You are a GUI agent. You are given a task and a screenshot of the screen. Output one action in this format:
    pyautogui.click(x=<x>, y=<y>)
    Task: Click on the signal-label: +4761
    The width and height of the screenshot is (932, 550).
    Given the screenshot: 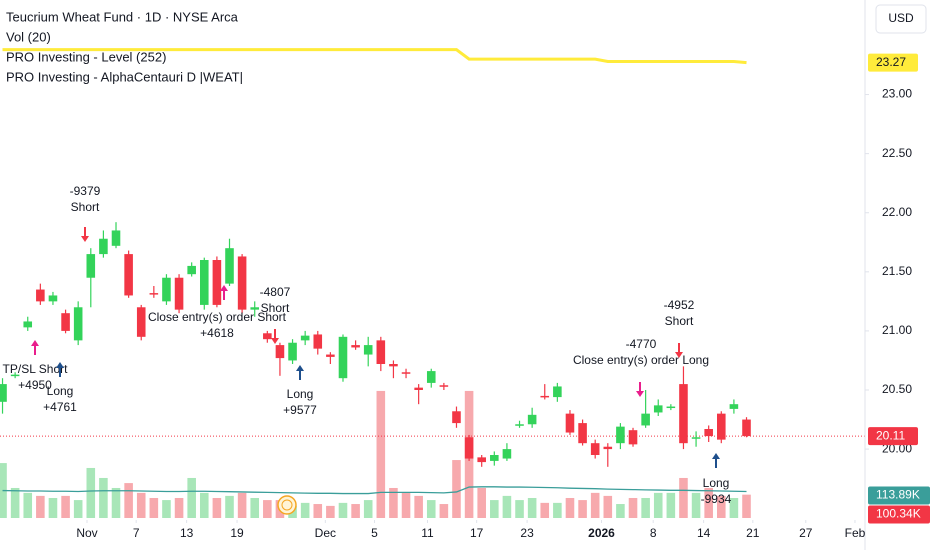 What is the action you would take?
    pyautogui.click(x=60, y=407)
    